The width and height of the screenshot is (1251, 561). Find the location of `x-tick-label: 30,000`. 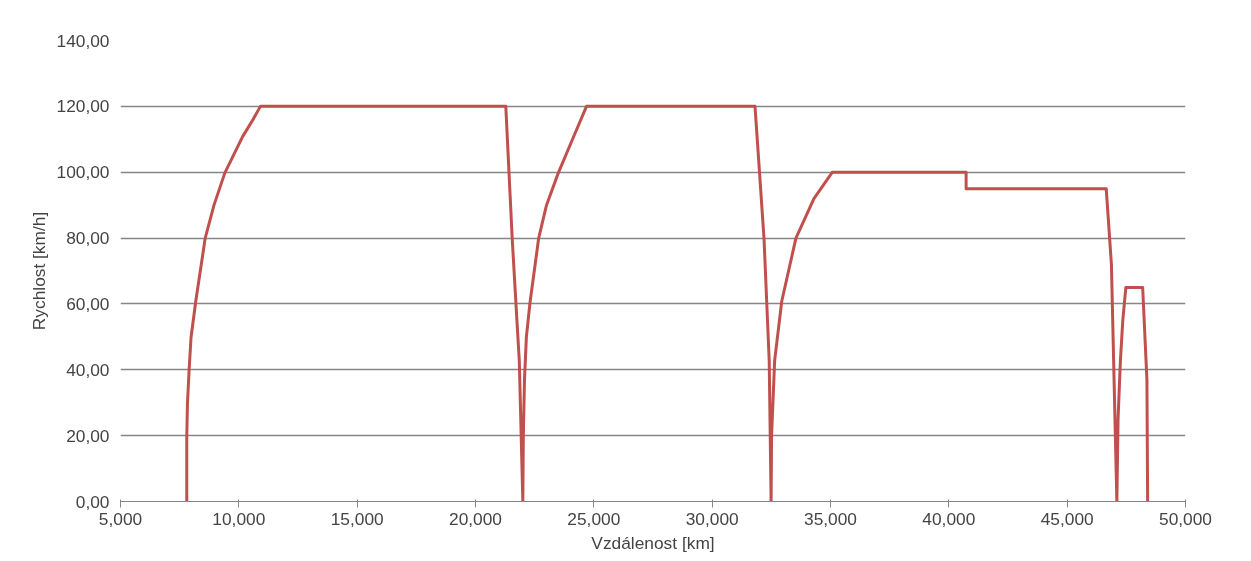

x-tick-label: 30,000 is located at coordinates (712, 518).